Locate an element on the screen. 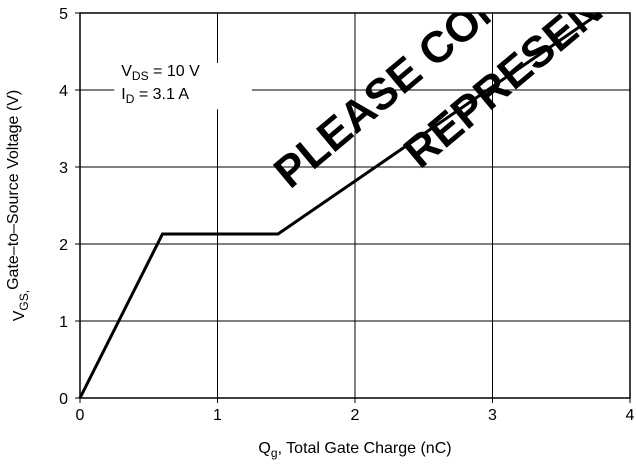 This screenshot has height=470, width=636. x-tick-label: 0 is located at coordinates (80, 415).